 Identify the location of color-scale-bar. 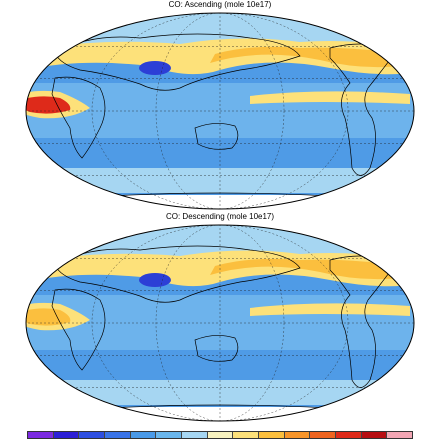
(220, 435).